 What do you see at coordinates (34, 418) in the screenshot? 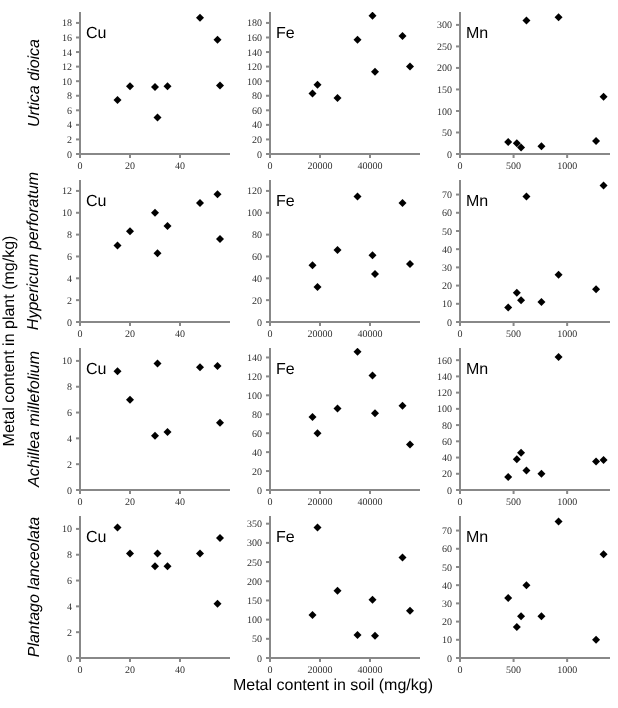
I see `y-axis-title: Achillea millefolium` at bounding box center [34, 418].